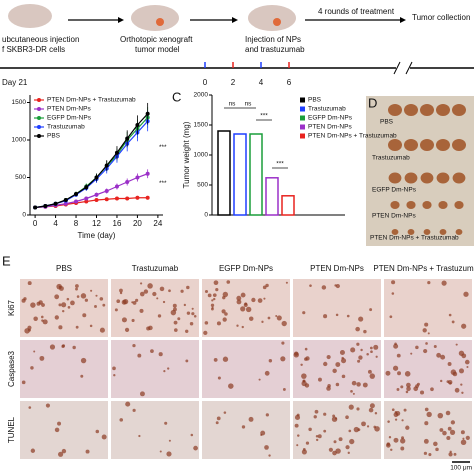  I want to click on legend-label: EGFP Dm-NPs, so click(69, 118).